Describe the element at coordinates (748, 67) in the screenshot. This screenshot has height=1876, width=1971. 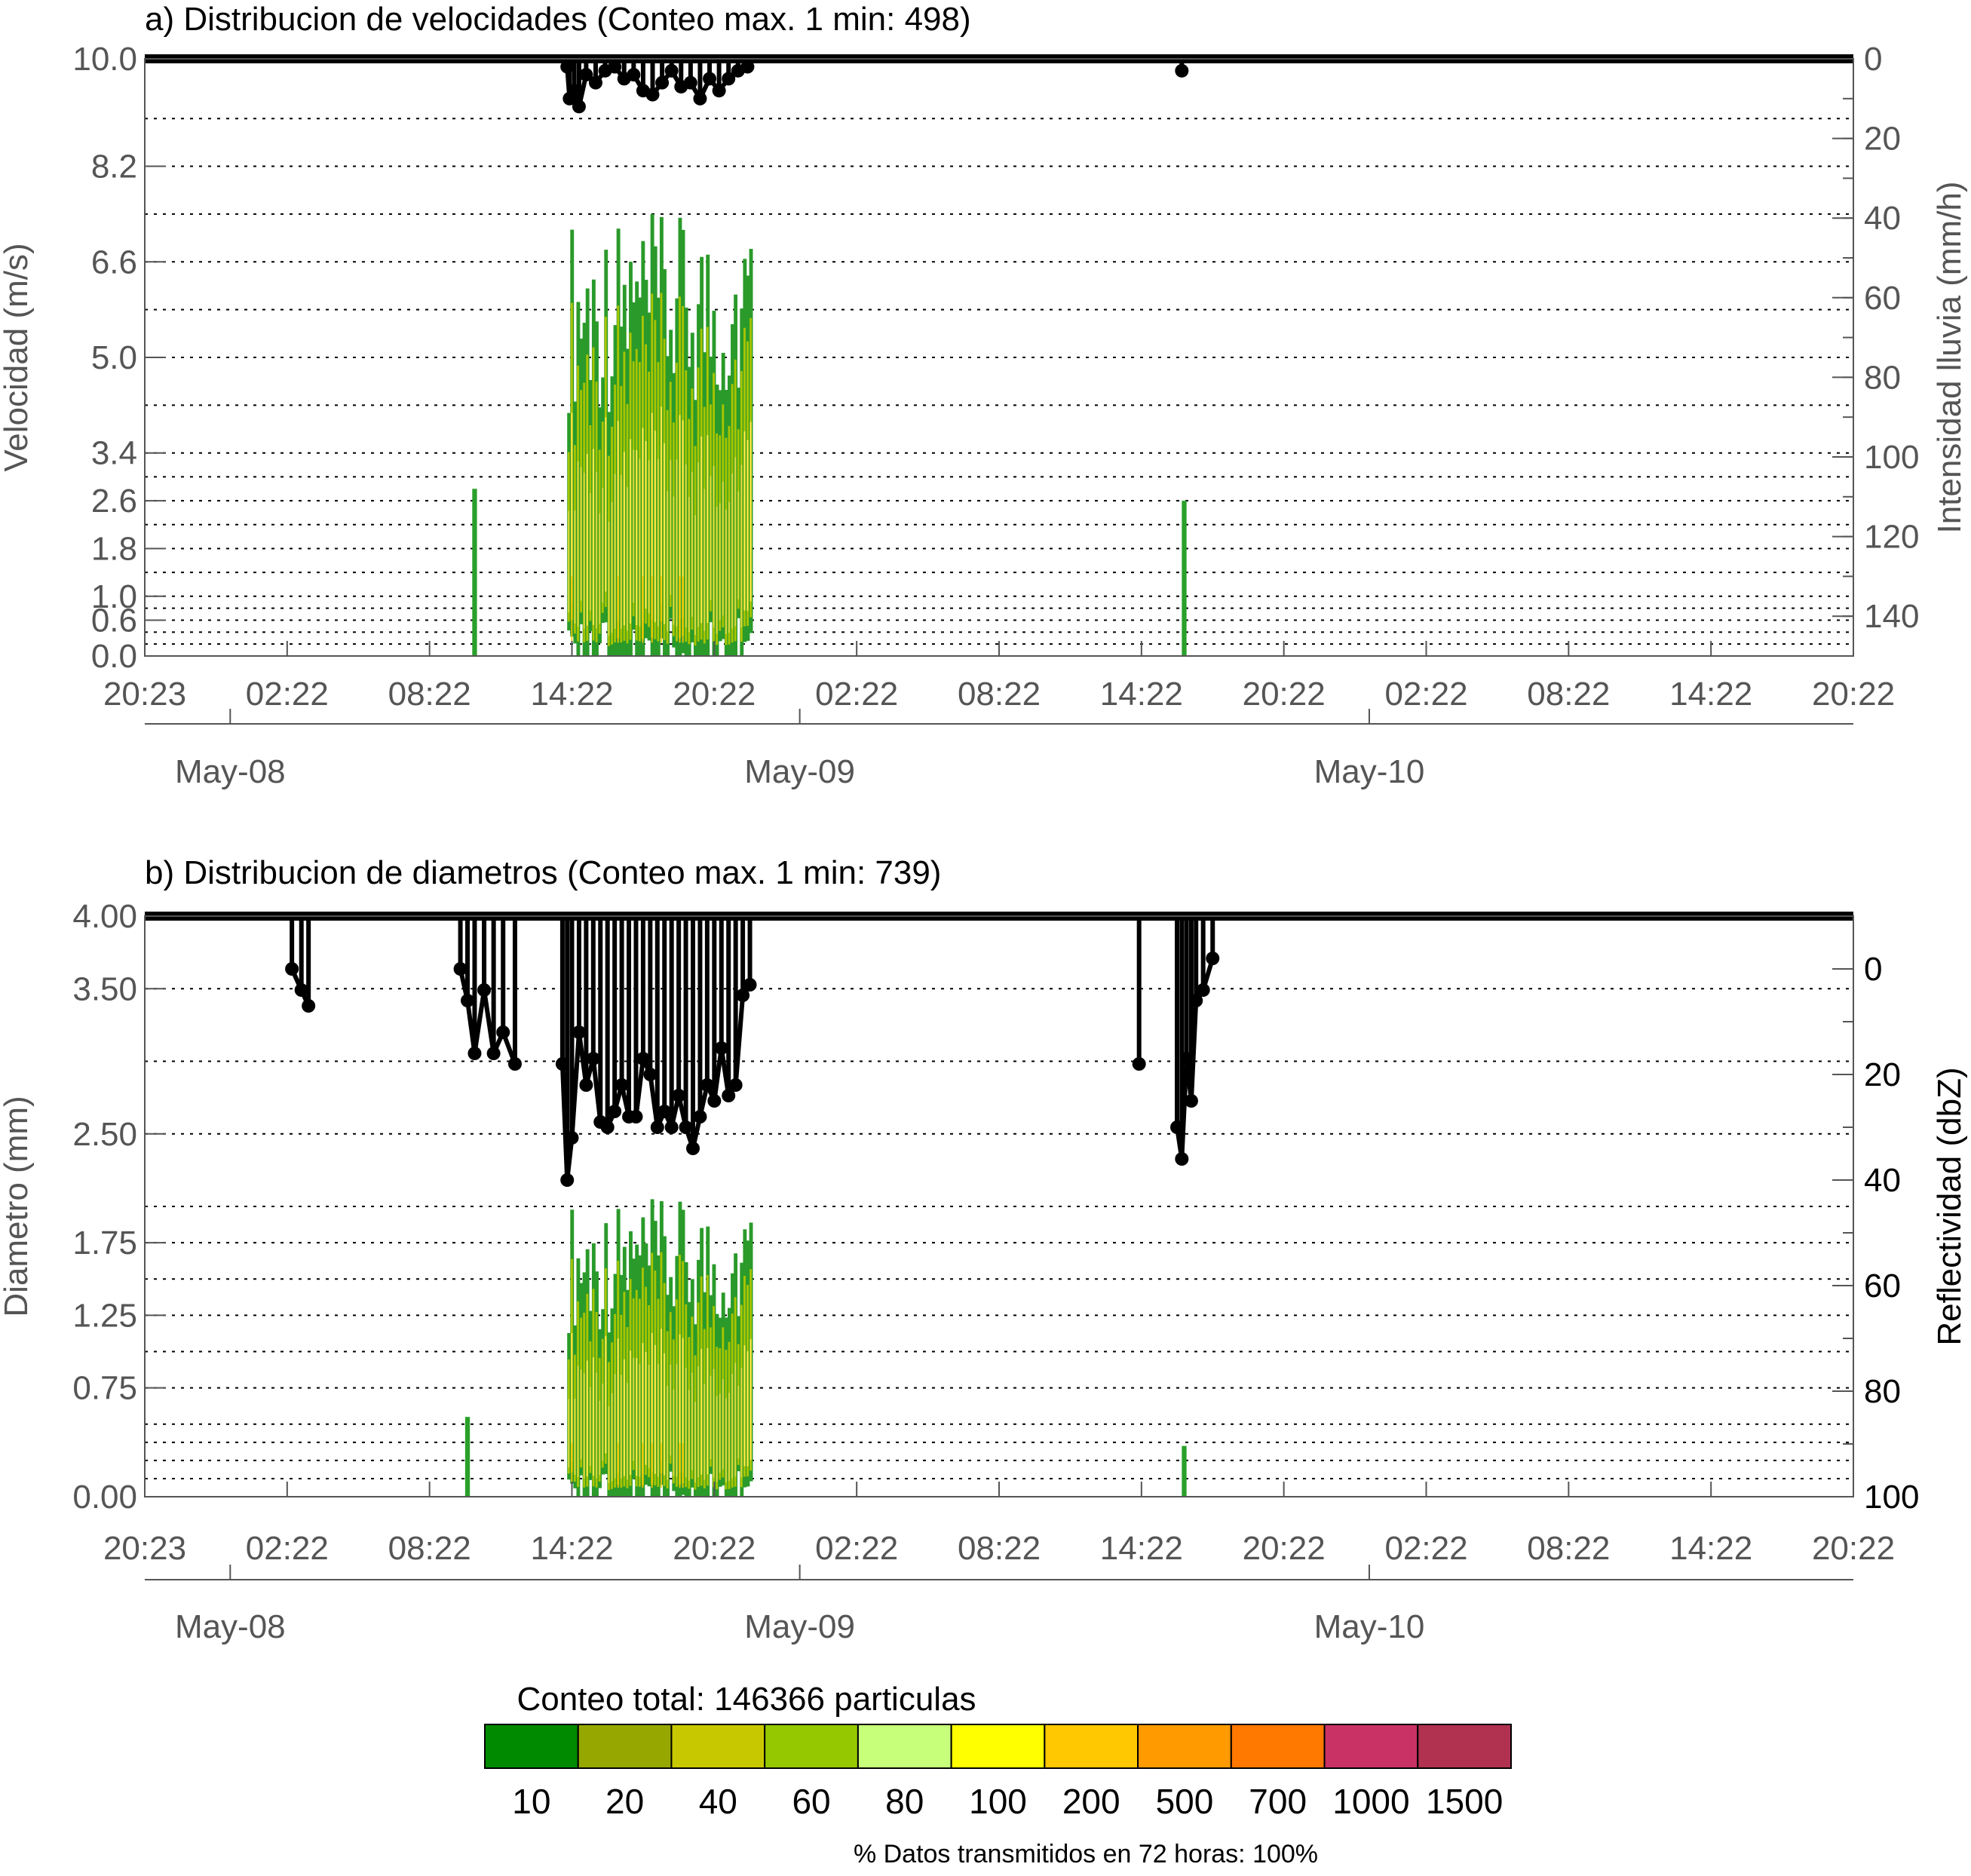
I see `series-point` at that location.